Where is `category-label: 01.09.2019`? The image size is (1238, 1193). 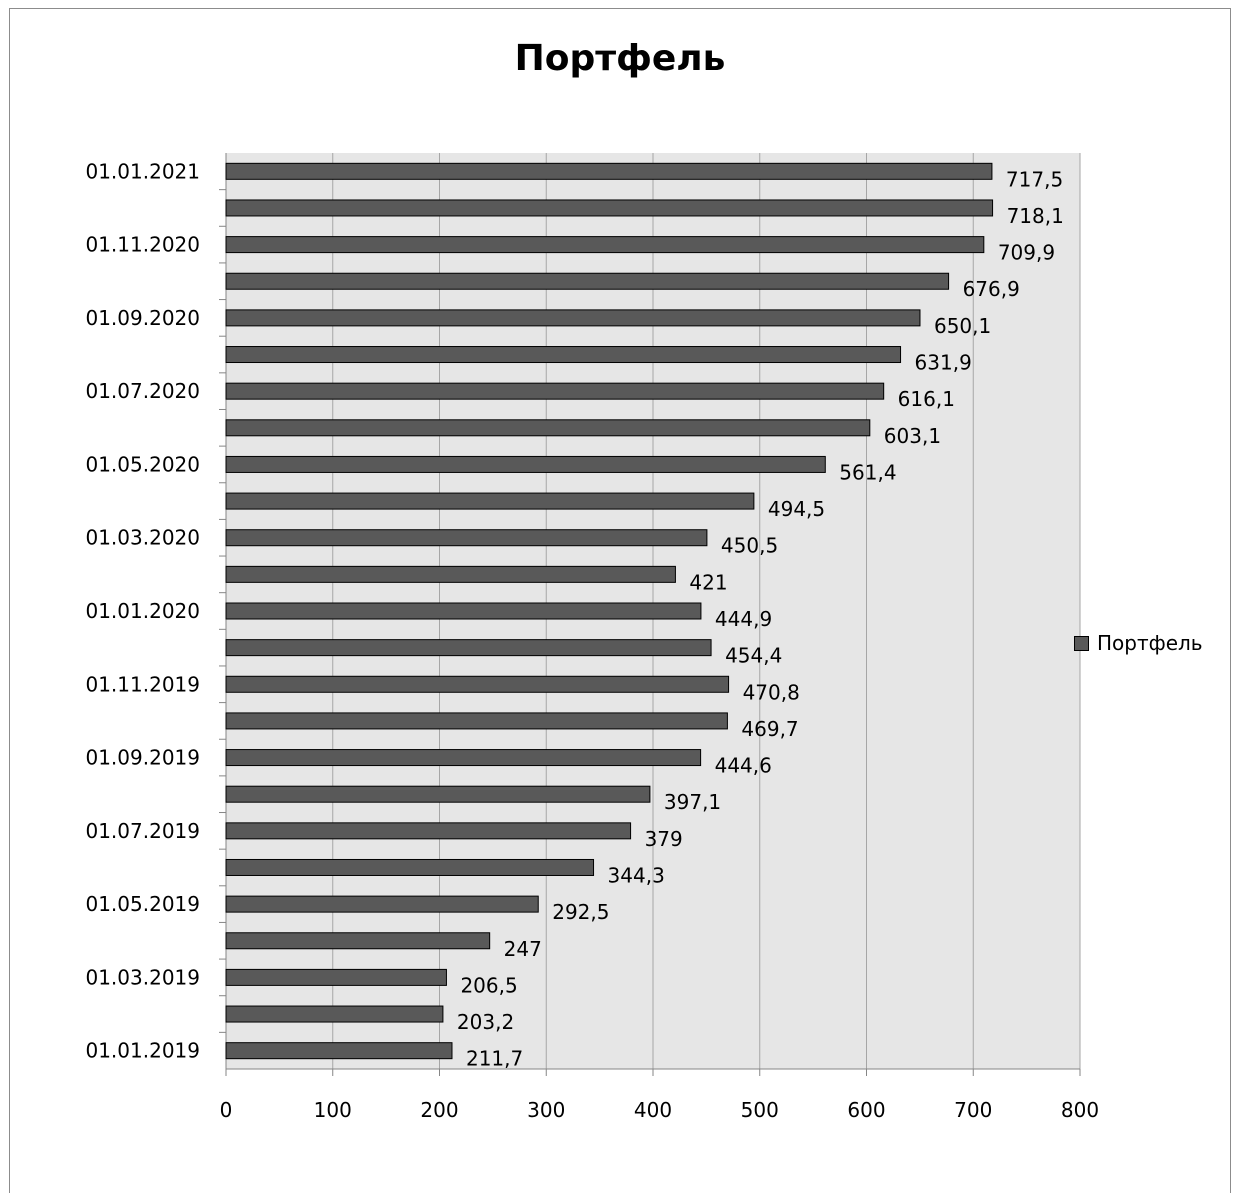 category-label: 01.09.2019 is located at coordinates (142, 758).